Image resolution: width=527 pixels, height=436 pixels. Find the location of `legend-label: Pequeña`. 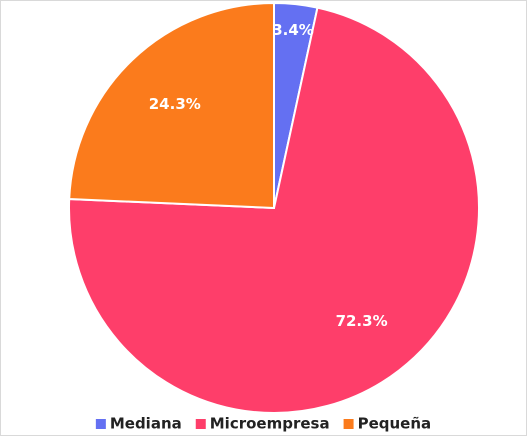

legend-label: Pequeña is located at coordinates (395, 424).